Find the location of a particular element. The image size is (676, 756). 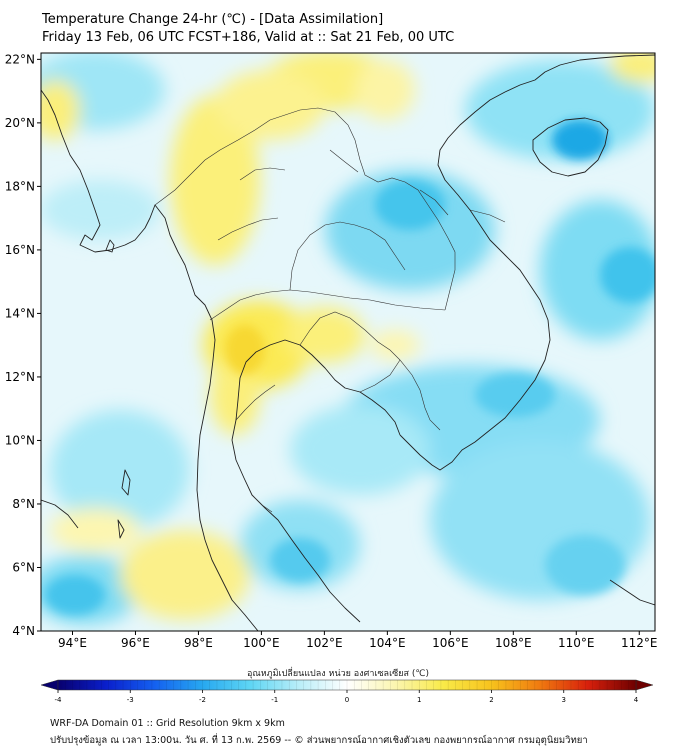

lat-tick-label: 14°N is located at coordinates (20, 313).